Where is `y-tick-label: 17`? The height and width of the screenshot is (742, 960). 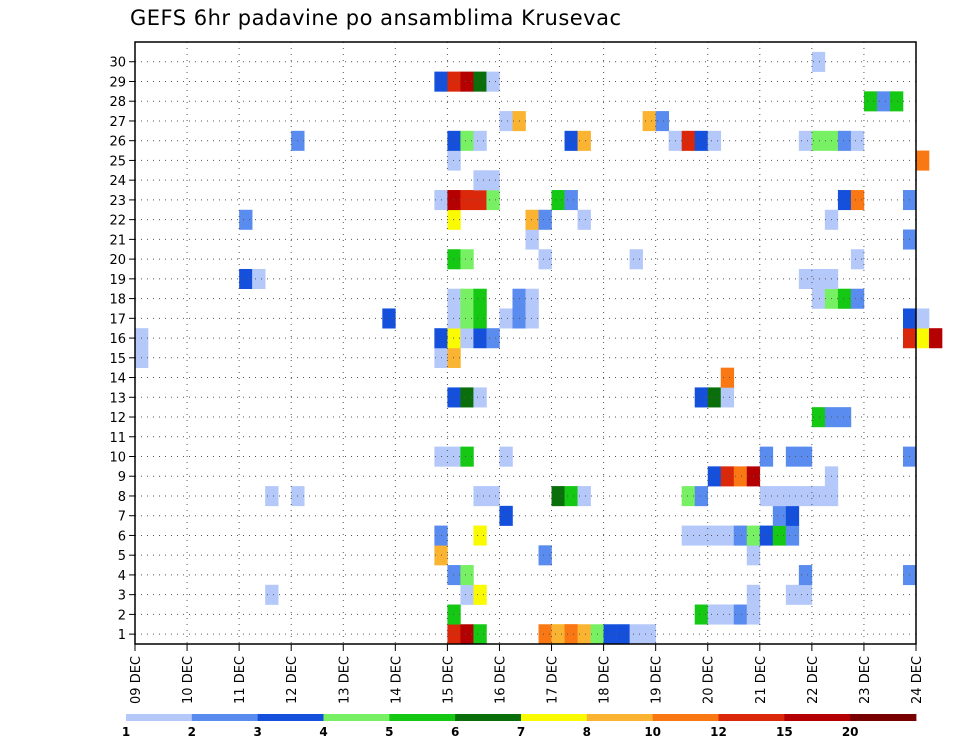
y-tick-label: 17 is located at coordinates (117, 319).